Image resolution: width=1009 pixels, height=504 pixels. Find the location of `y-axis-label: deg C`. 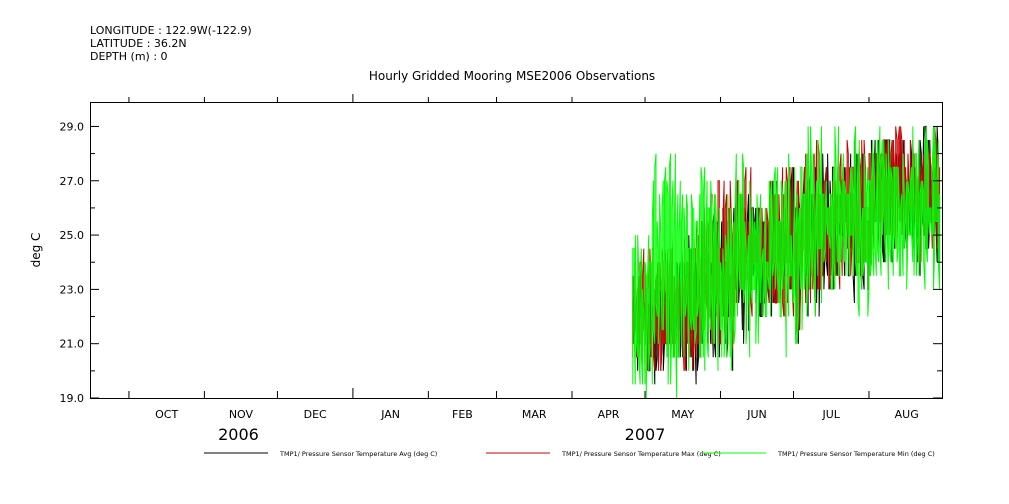

y-axis-label: deg C is located at coordinates (36, 250).